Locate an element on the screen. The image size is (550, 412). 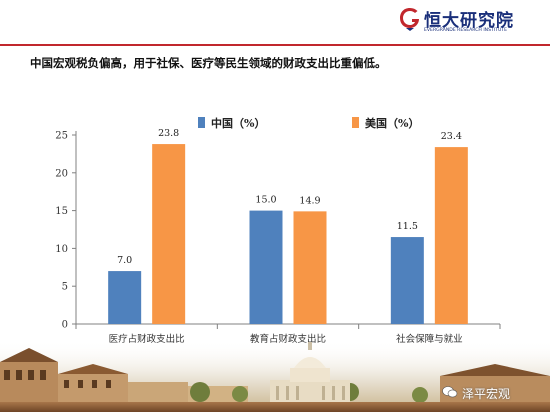
chart-legend: 中国（%） 美国（%） is located at coordinates (308, 123).